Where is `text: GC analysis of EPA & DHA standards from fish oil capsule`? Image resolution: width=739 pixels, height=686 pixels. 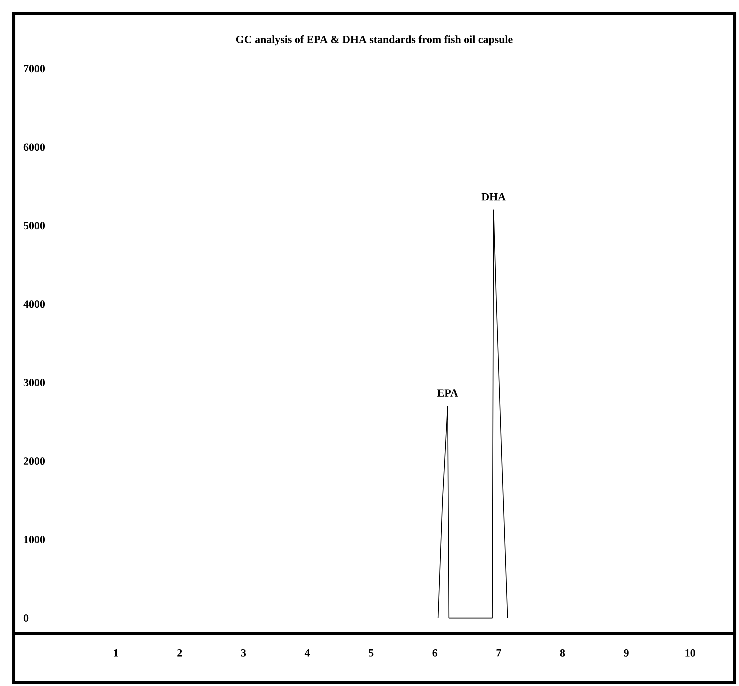 text: GC analysis of EPA & DHA standards from fish oil capsule is located at coordinates (374, 41).